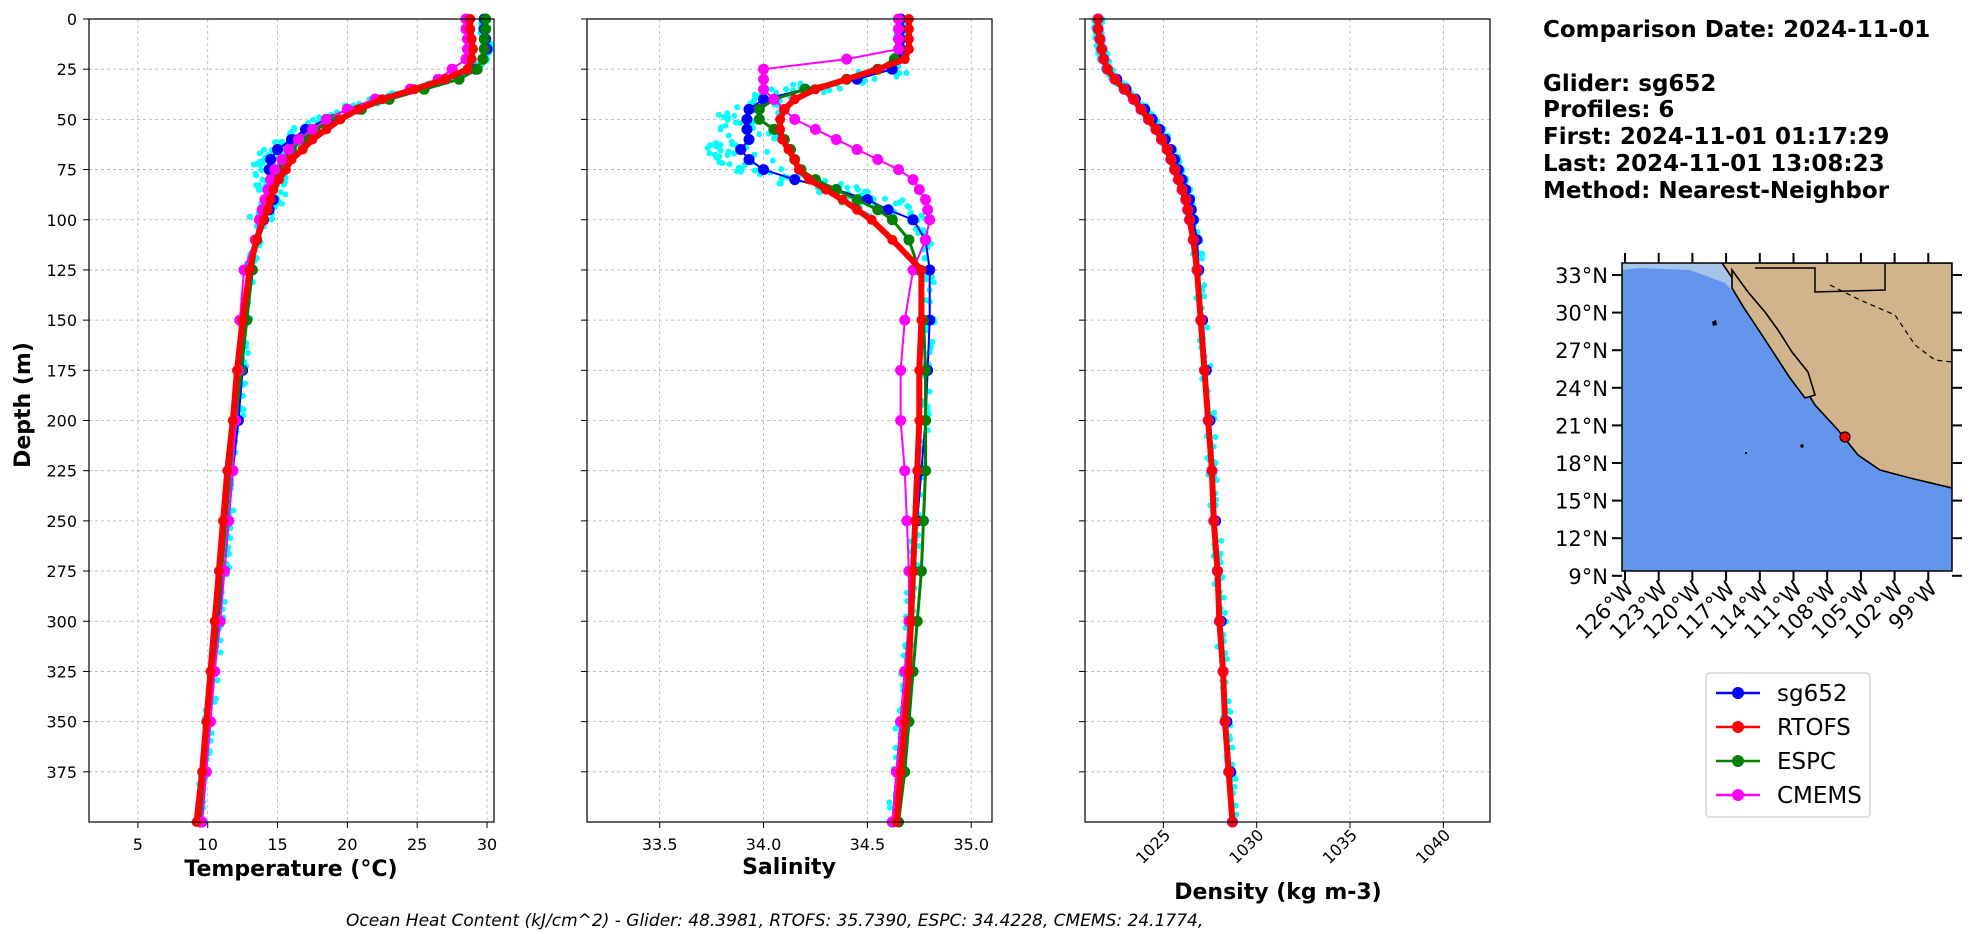  What do you see at coordinates (1890, 323) in the screenshot?
I see `map-state-line` at bounding box center [1890, 323].